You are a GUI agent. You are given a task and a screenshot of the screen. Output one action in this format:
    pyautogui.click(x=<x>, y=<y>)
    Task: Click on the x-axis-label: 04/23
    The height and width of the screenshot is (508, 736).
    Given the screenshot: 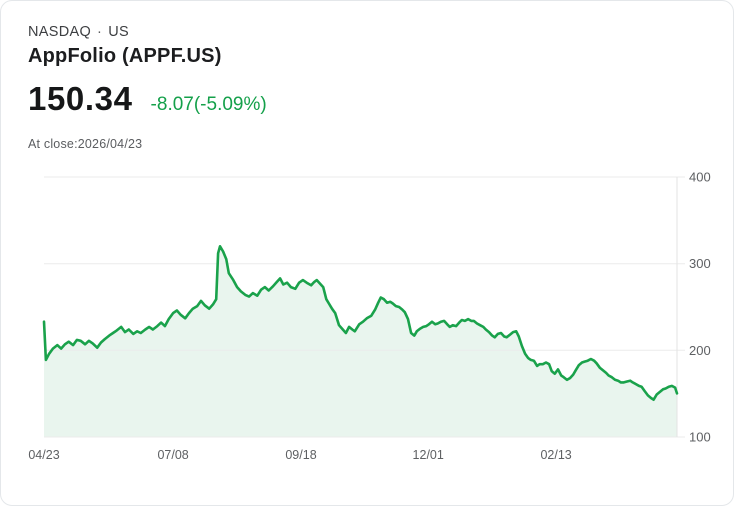 What is the action you would take?
    pyautogui.click(x=43, y=455)
    